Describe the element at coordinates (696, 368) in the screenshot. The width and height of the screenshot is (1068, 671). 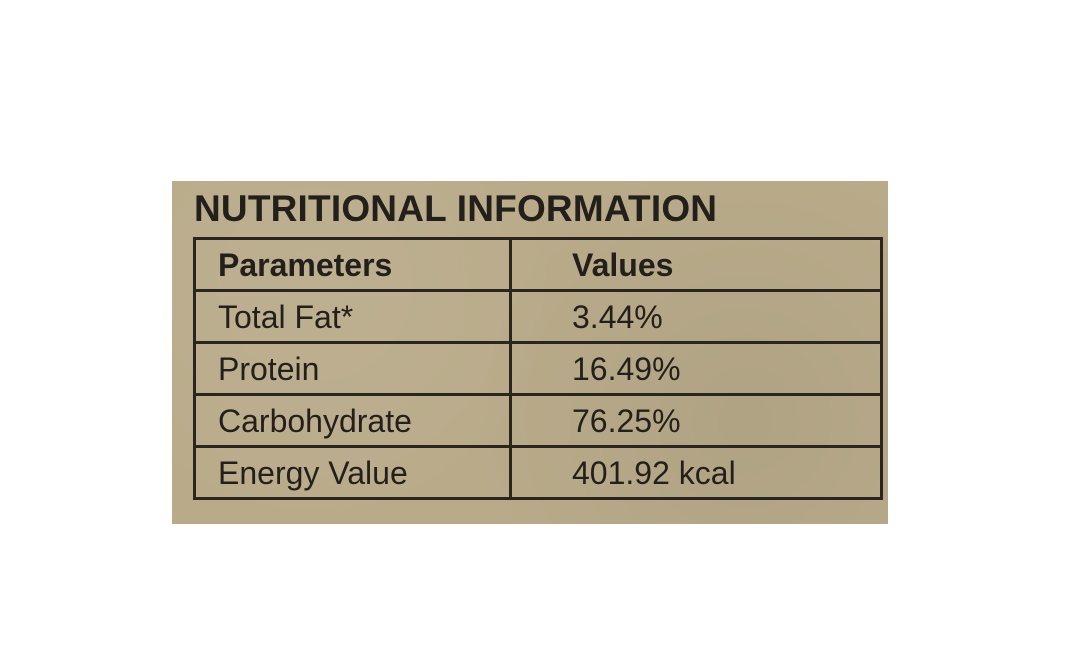
I see `value-cell: 16.49%` at that location.